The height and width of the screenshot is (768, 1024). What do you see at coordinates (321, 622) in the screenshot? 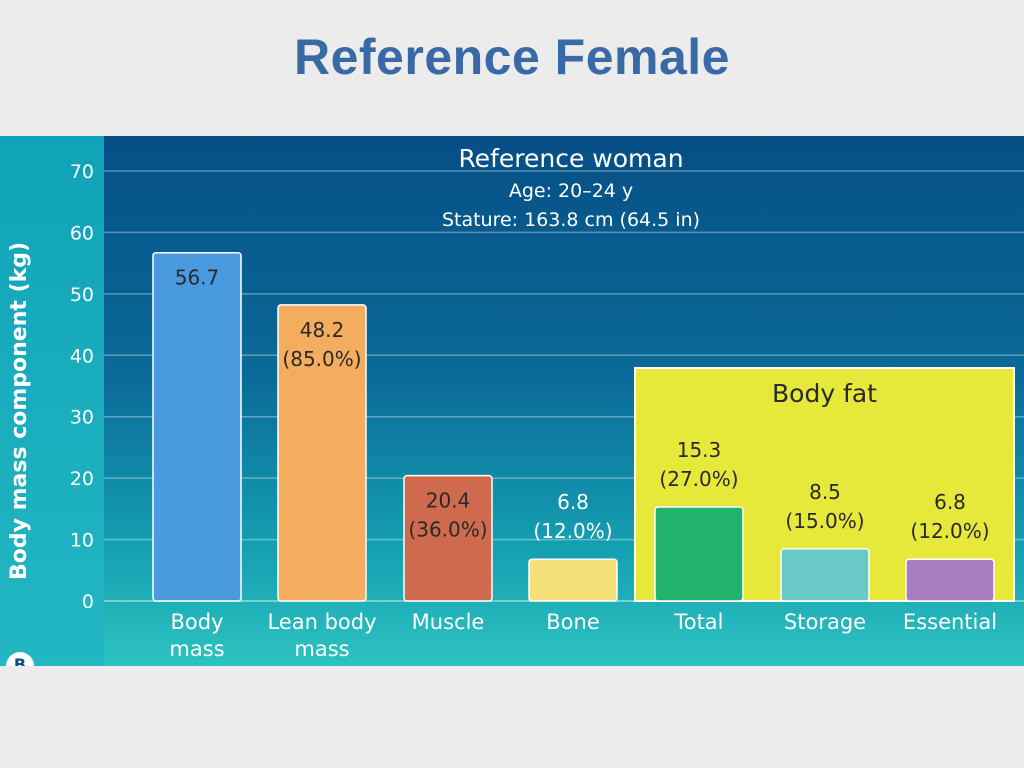
I see `x-category-label: Lean body` at bounding box center [321, 622].